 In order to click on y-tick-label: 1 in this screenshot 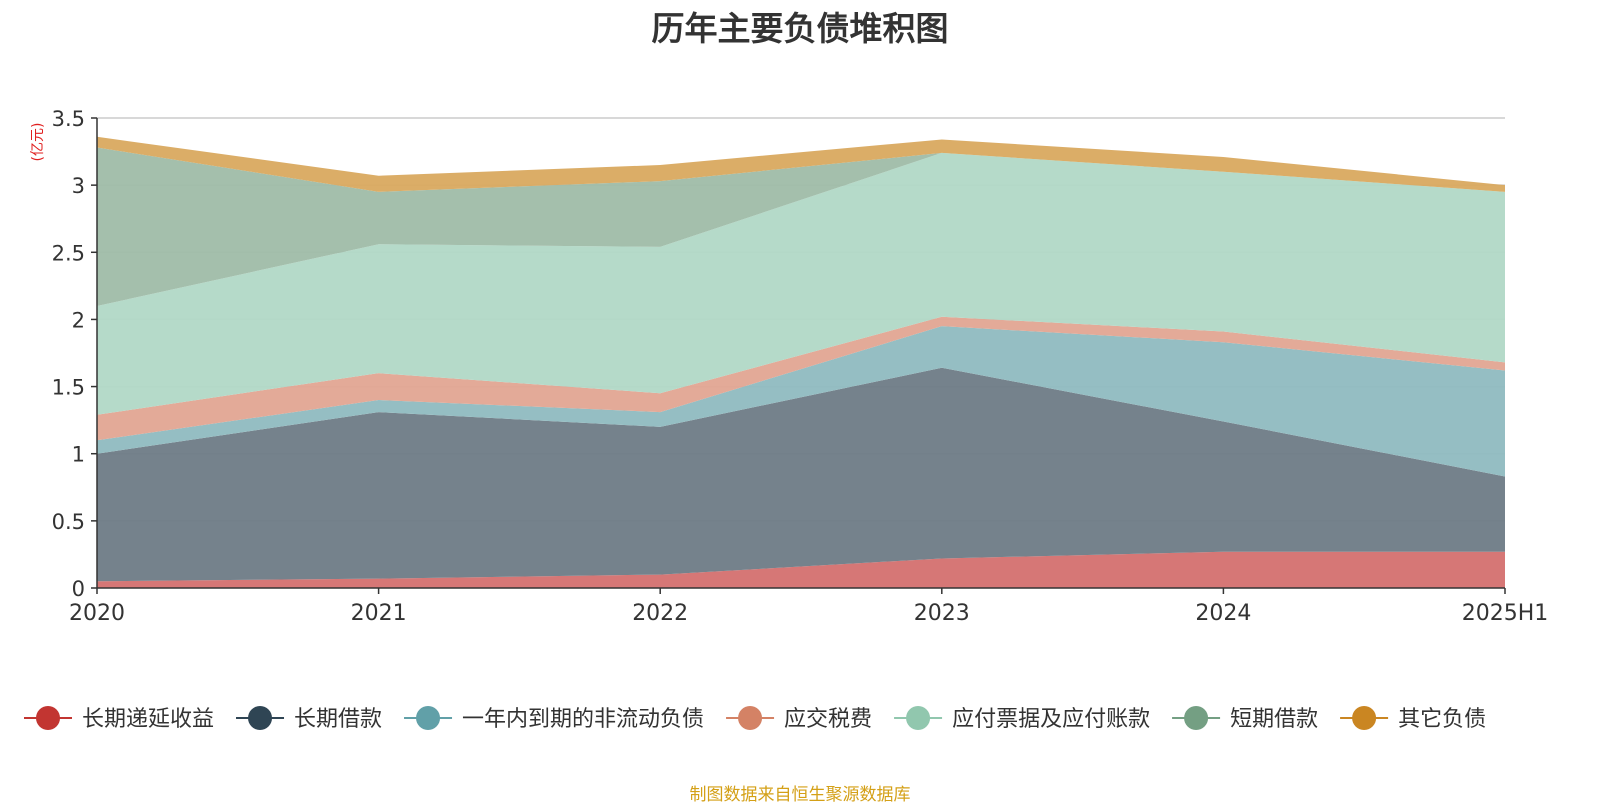, I will do `click(78, 455)`.